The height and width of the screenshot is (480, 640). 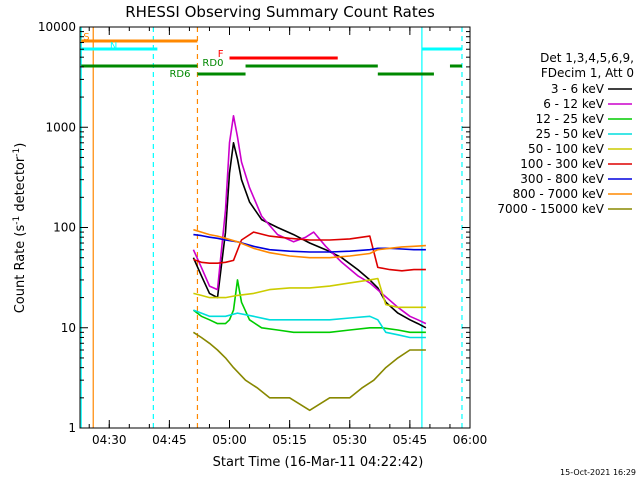 What do you see at coordinates (20, 145) in the screenshot?
I see `y-label-close: )` at bounding box center [20, 145].